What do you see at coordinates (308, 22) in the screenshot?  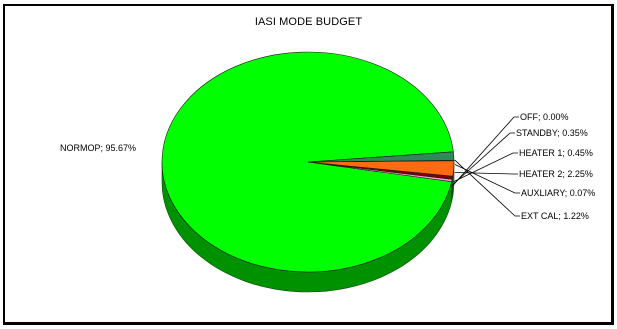 I see `chart-title: IASI MODE BUDGET` at bounding box center [308, 22].